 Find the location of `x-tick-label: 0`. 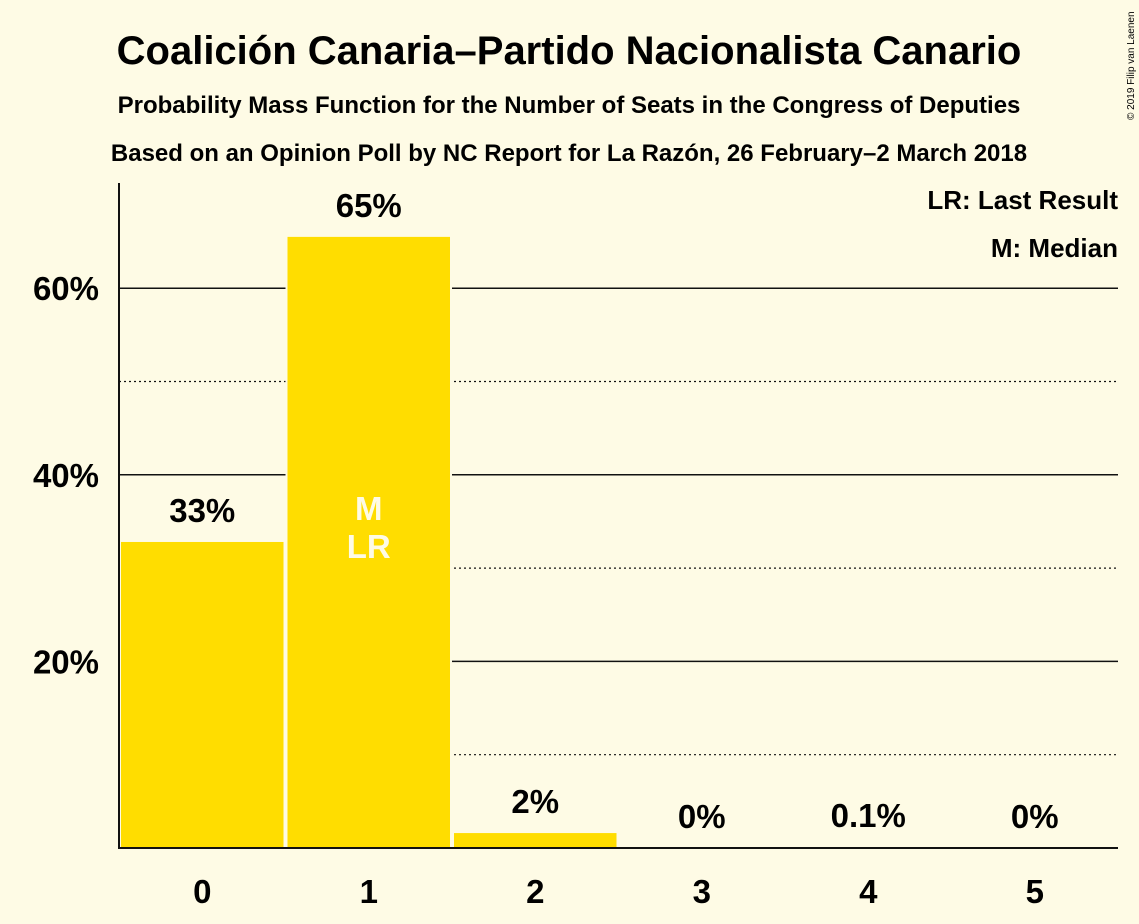

x-tick-label: 0 is located at coordinates (202, 891).